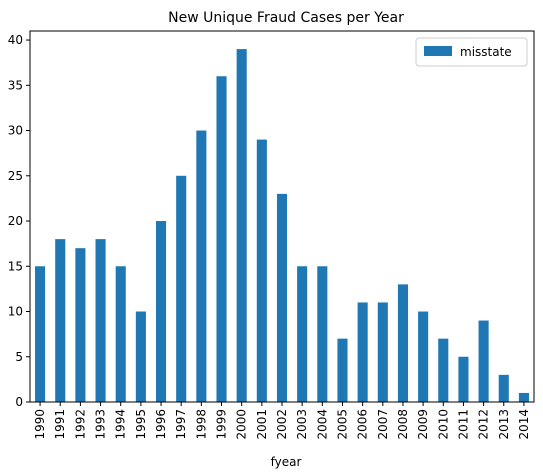  Describe the element at coordinates (241, 225) in the screenshot. I see `bar-2000` at that location.